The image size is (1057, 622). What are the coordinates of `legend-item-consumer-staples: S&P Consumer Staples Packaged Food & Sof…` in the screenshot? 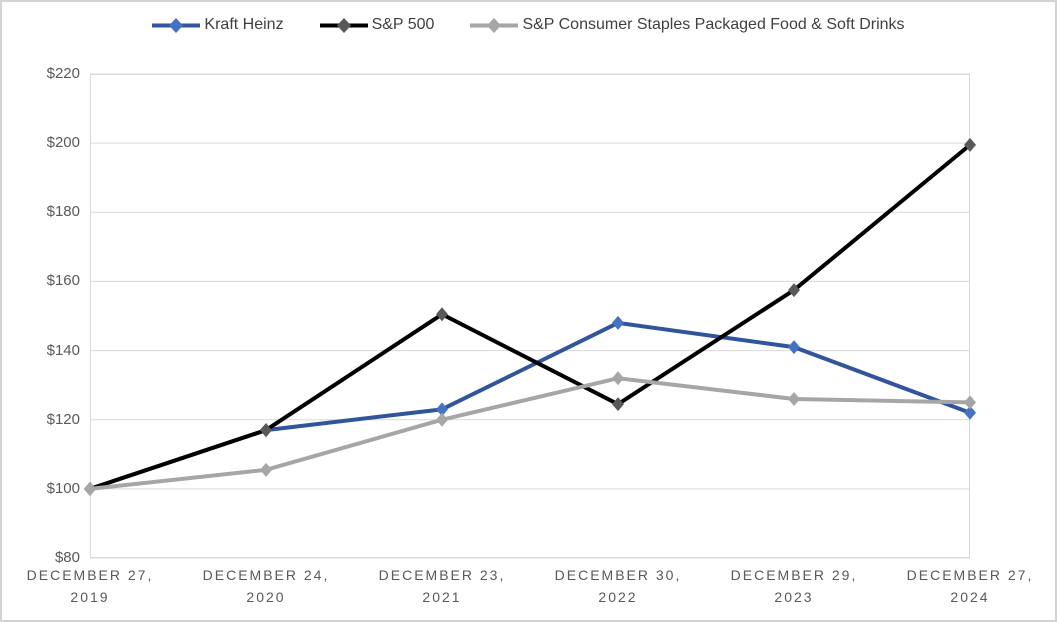 It's located at (687, 25).